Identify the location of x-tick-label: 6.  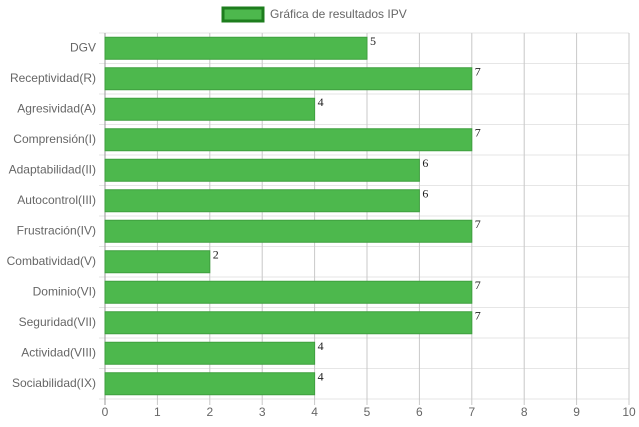
(419, 412).